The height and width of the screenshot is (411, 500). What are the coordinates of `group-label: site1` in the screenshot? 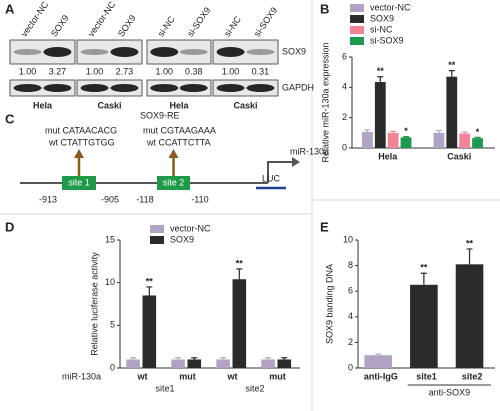 It's located at (164, 388).